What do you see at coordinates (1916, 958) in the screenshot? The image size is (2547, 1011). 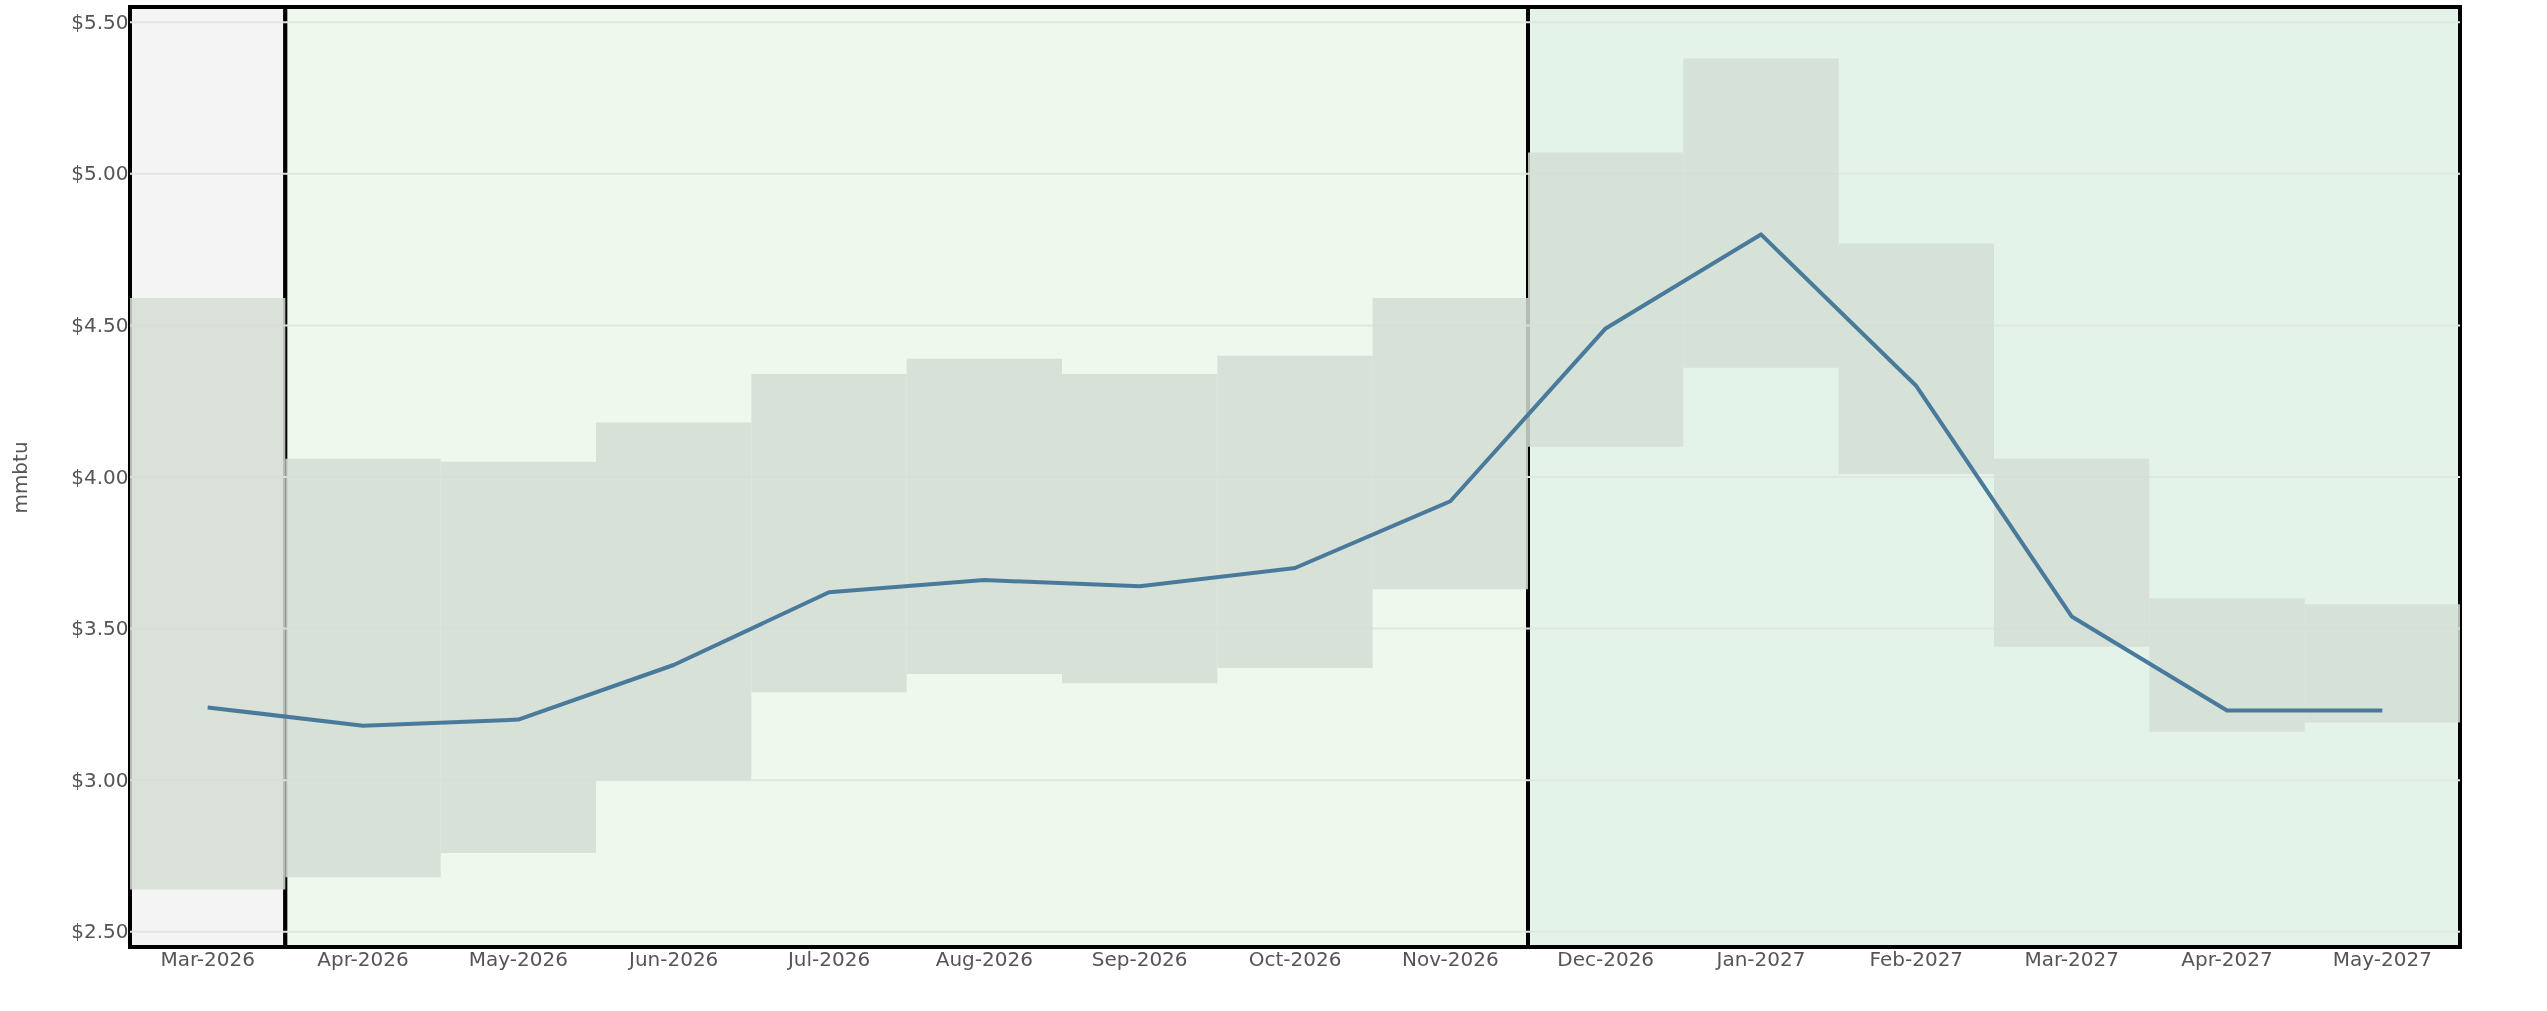 I see `x-tick-label: Feb-2027` at bounding box center [1916, 958].